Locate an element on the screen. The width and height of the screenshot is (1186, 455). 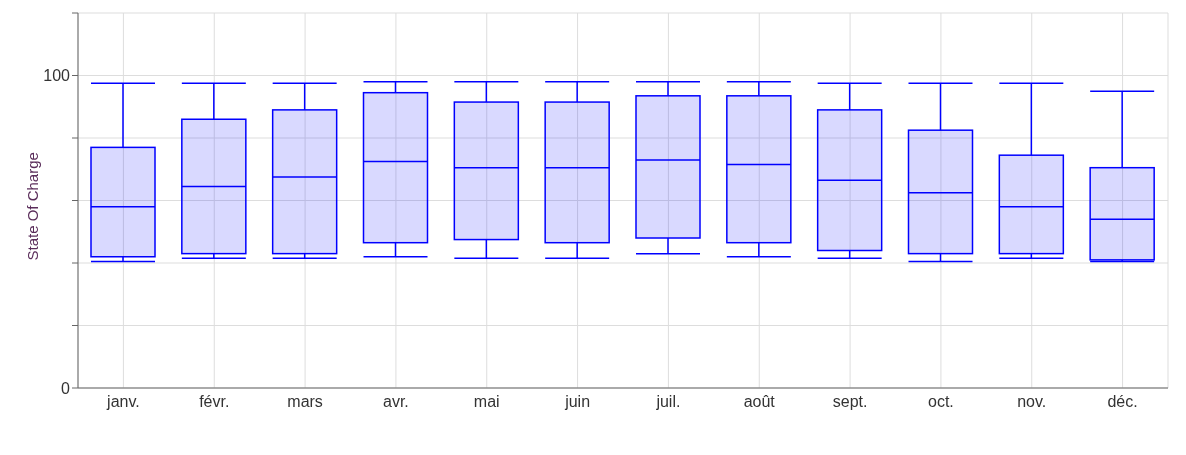
x-tick-label: févr. is located at coordinates (214, 402).